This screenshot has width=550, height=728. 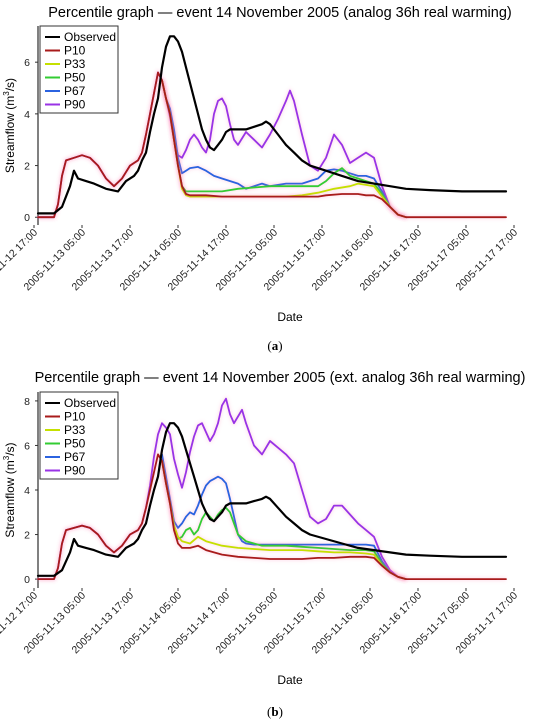 I want to click on panel-label: (a), so click(x=274, y=345).